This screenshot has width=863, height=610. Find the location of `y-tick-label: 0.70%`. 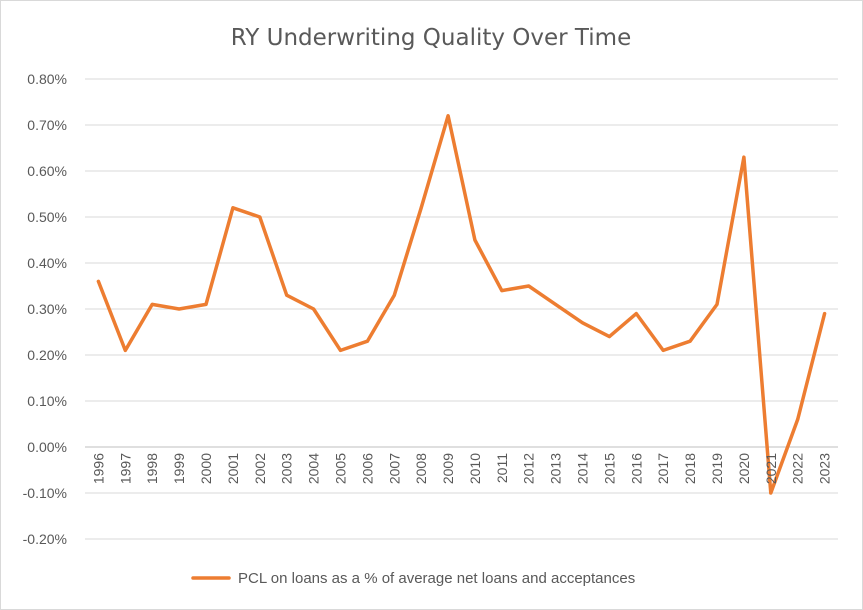

y-tick-label: 0.70% is located at coordinates (47, 125).